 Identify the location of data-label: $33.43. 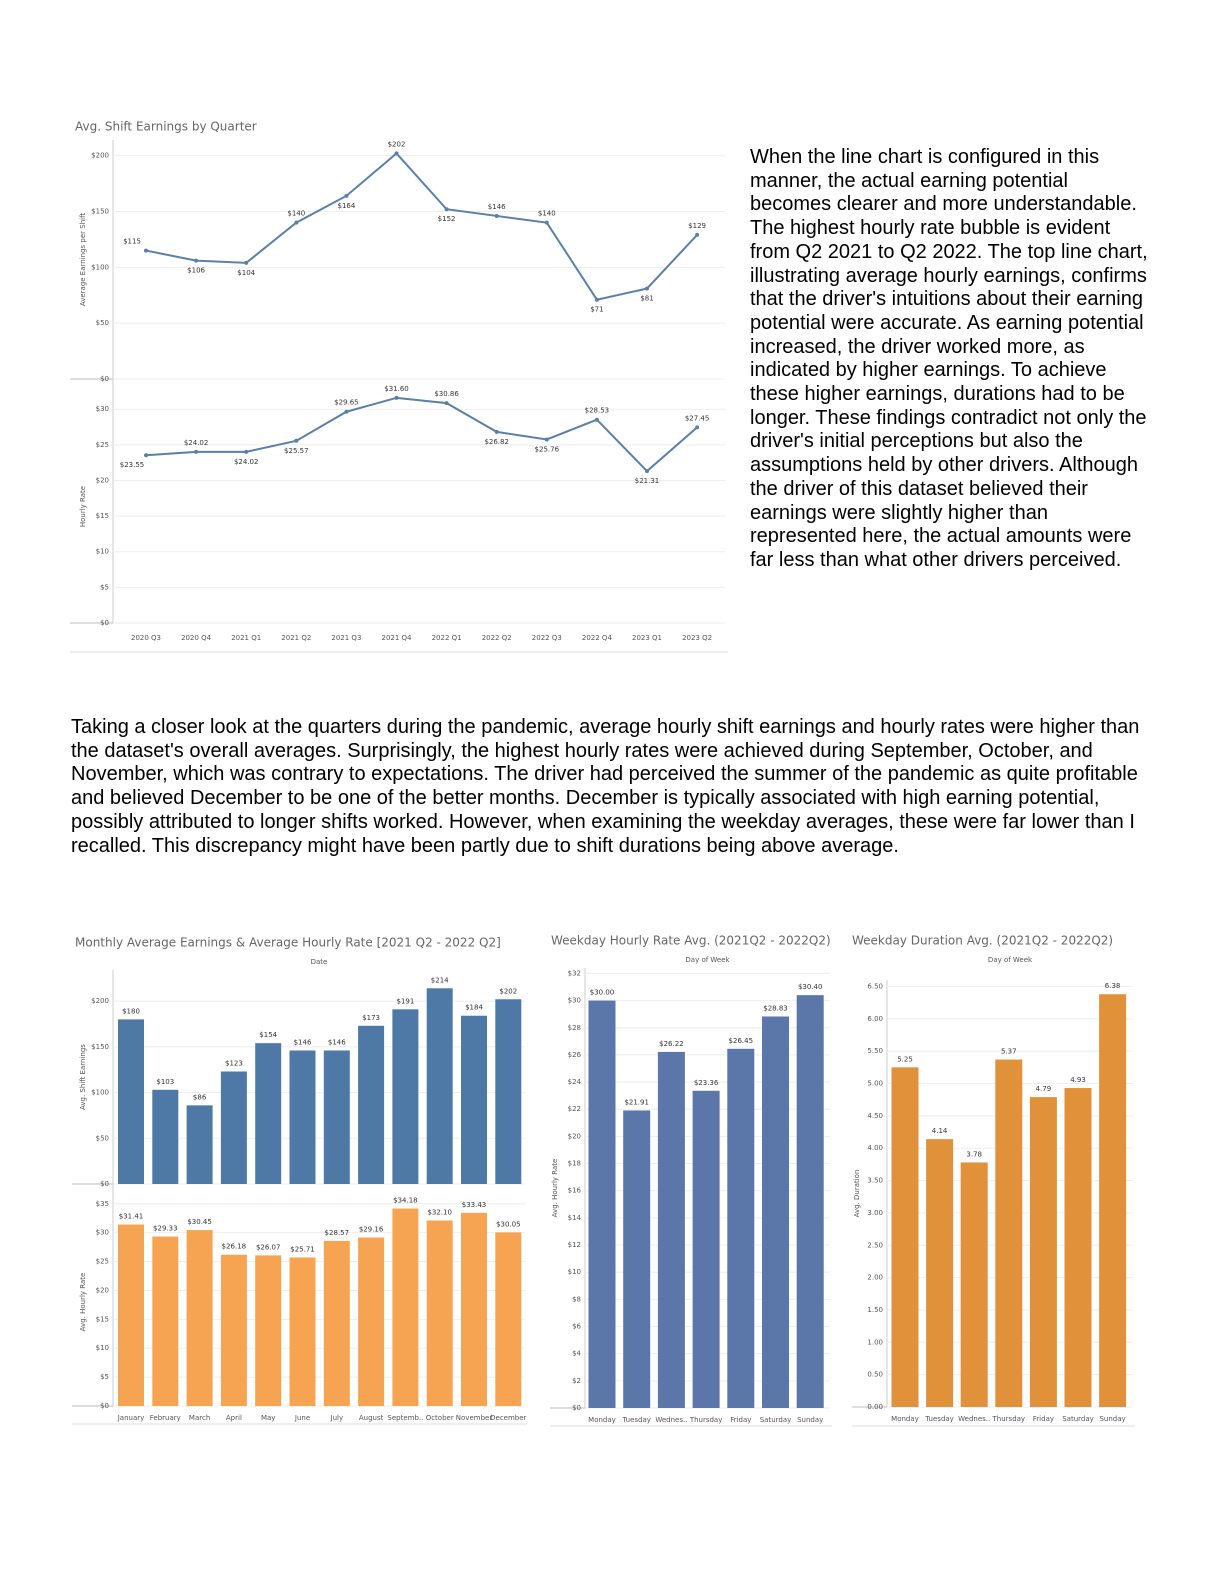
(474, 1205).